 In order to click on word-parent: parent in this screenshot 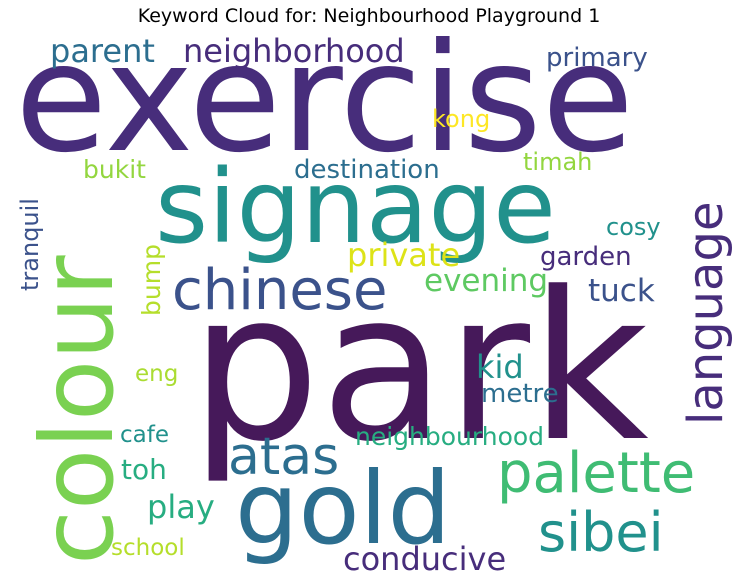, I will do `click(102, 51)`.